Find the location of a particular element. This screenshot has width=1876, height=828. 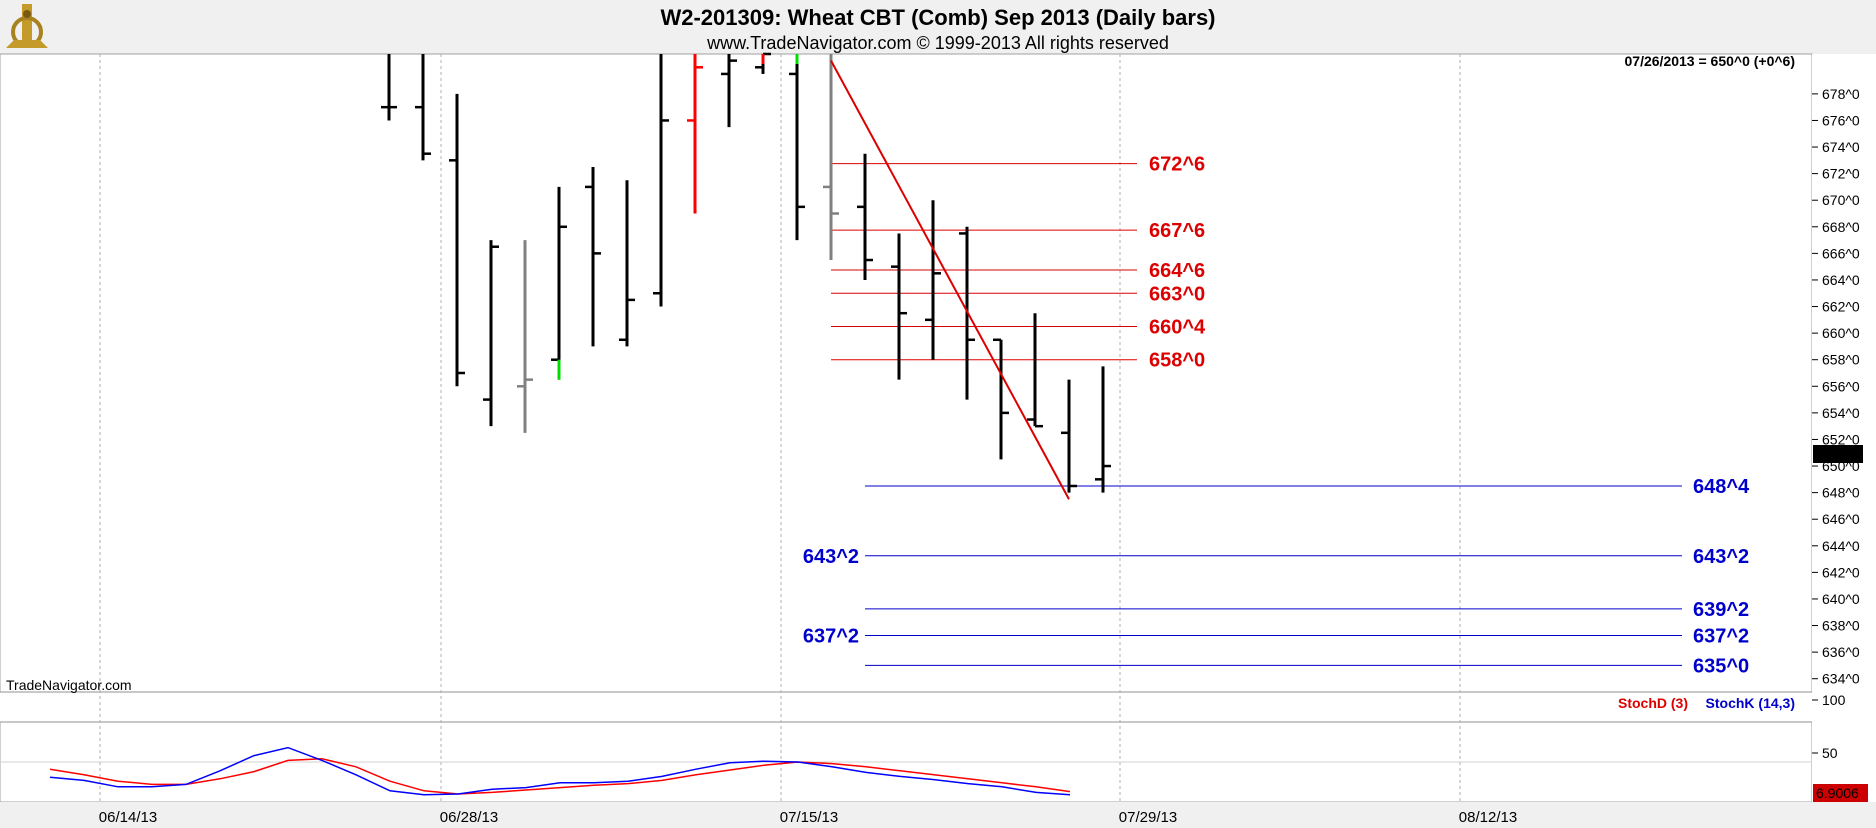

trendline-layer is located at coordinates (950, 280).